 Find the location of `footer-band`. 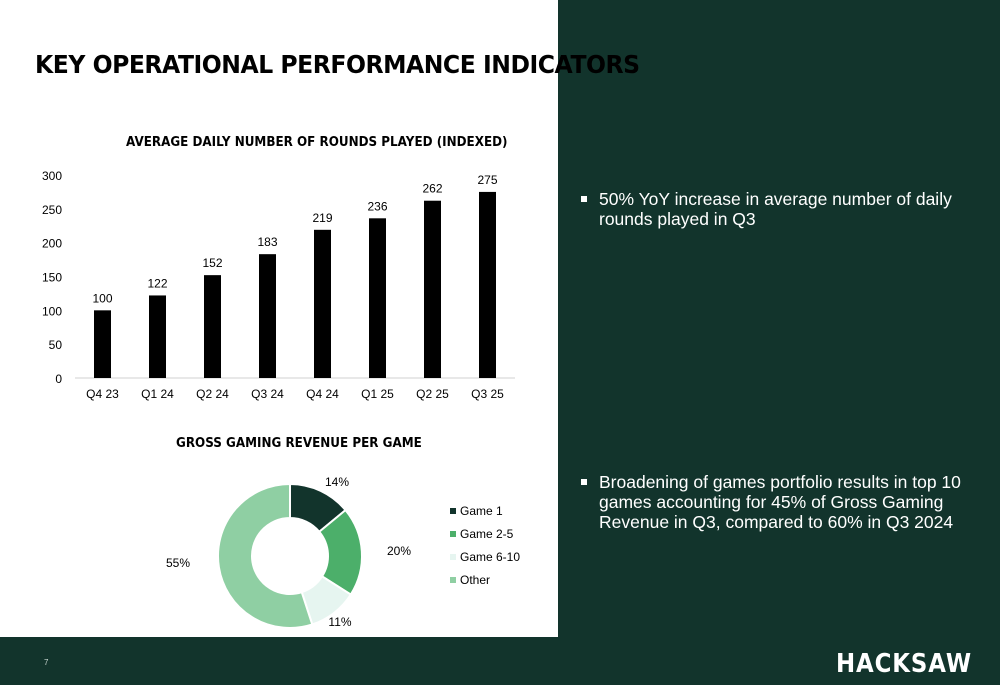

footer-band is located at coordinates (500, 661).